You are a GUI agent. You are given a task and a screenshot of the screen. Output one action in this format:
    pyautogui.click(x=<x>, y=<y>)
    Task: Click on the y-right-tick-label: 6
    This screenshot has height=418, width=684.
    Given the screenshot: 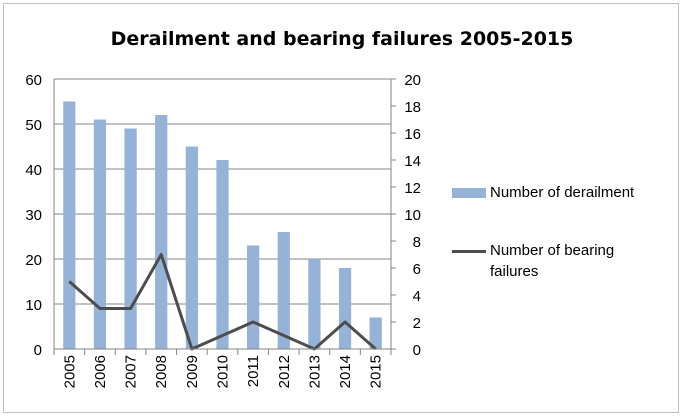 What is the action you would take?
    pyautogui.click(x=417, y=269)
    